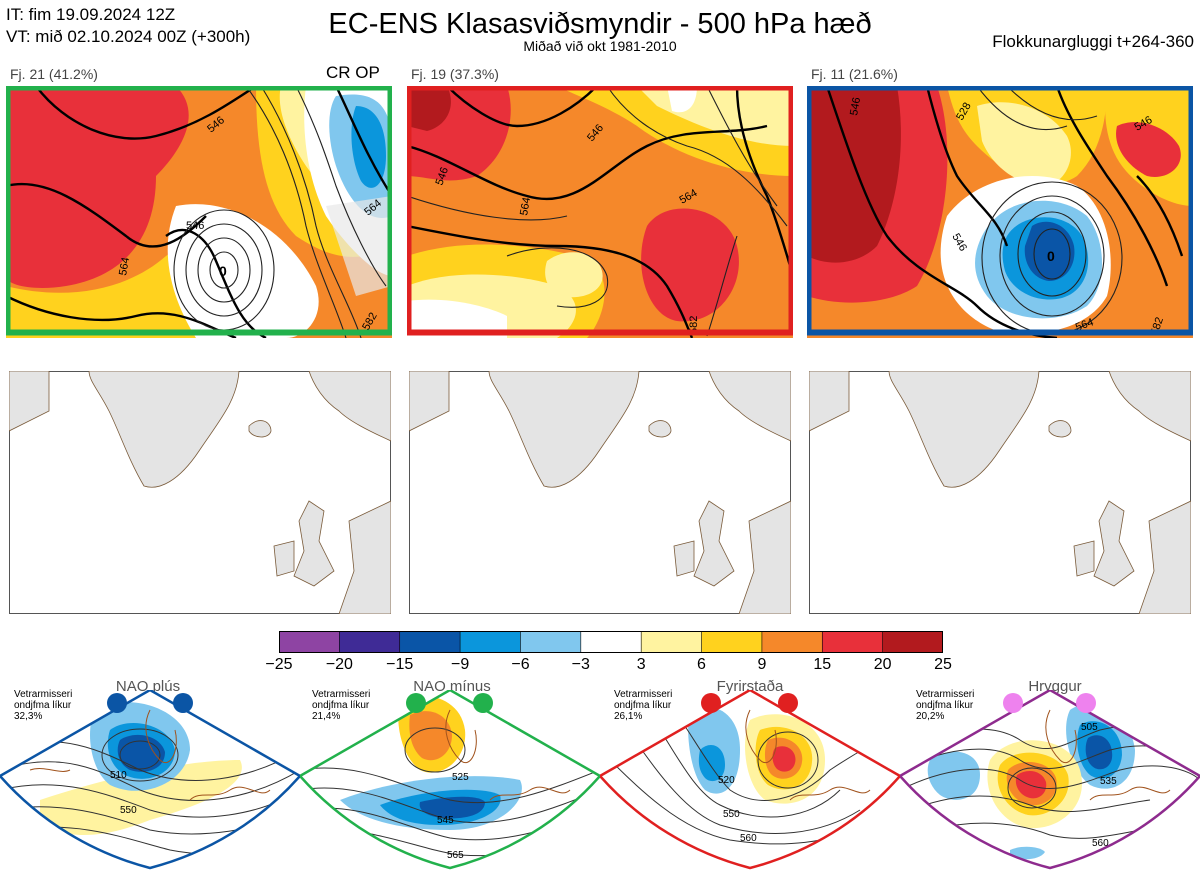 Image resolution: width=1200 pixels, height=871 pixels. I want to click on regime-2-map: 525 545 565, so click(450, 780).